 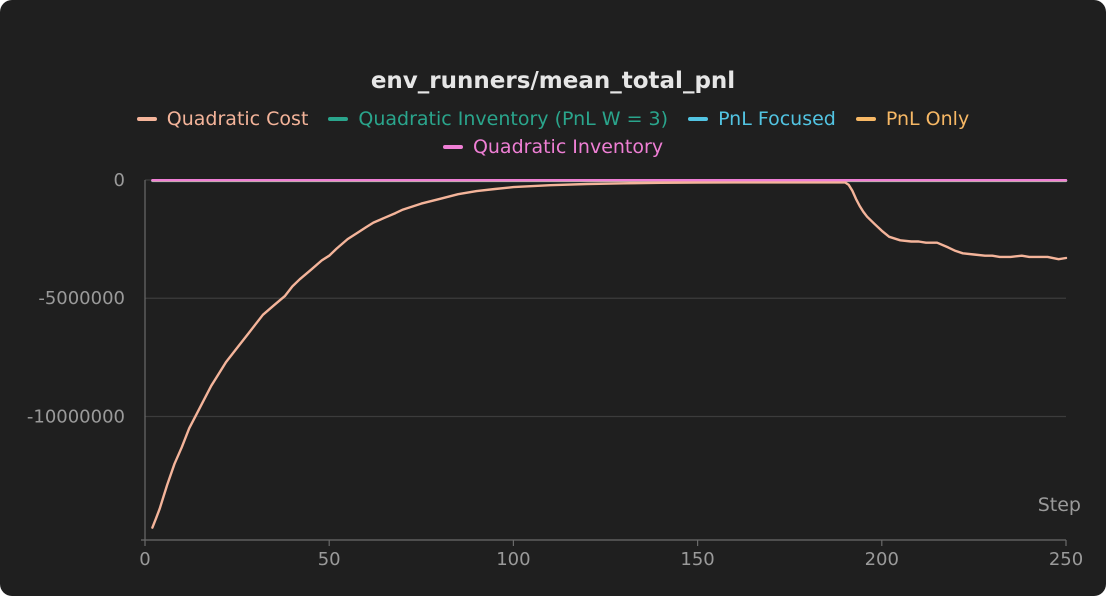 I want to click on x-tick-label: 150, so click(x=697, y=559).